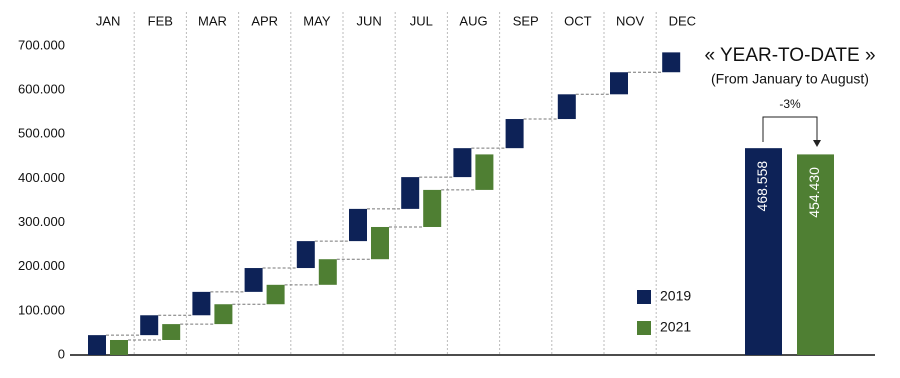 This screenshot has height=378, width=900. Describe the element at coordinates (762, 186) in the screenshot. I see `ytd-value-label: 468.558` at that location.